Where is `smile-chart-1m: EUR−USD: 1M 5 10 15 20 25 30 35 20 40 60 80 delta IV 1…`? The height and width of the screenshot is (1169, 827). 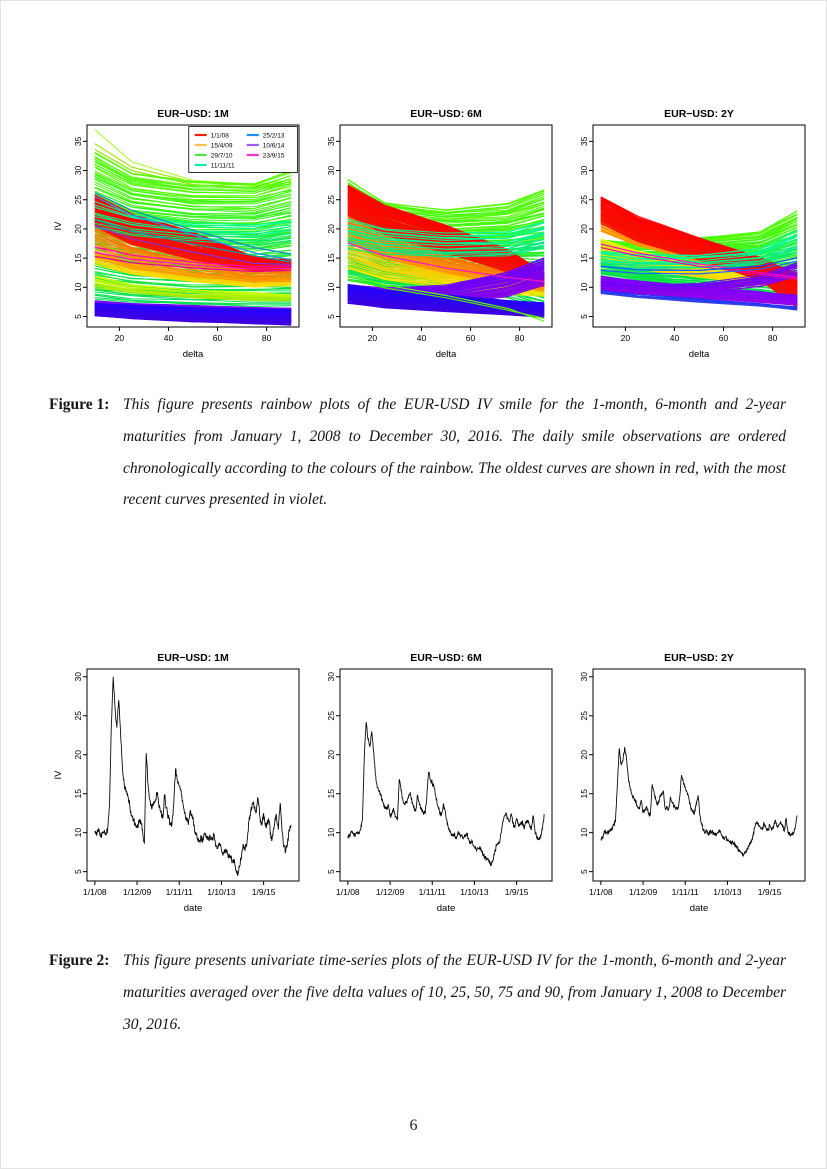
smile-chart-1m: EUR−USD: 1M 5 10 15 20 25 30 35 20 40 60 80 delta IV 1… is located at coordinates (177, 241).